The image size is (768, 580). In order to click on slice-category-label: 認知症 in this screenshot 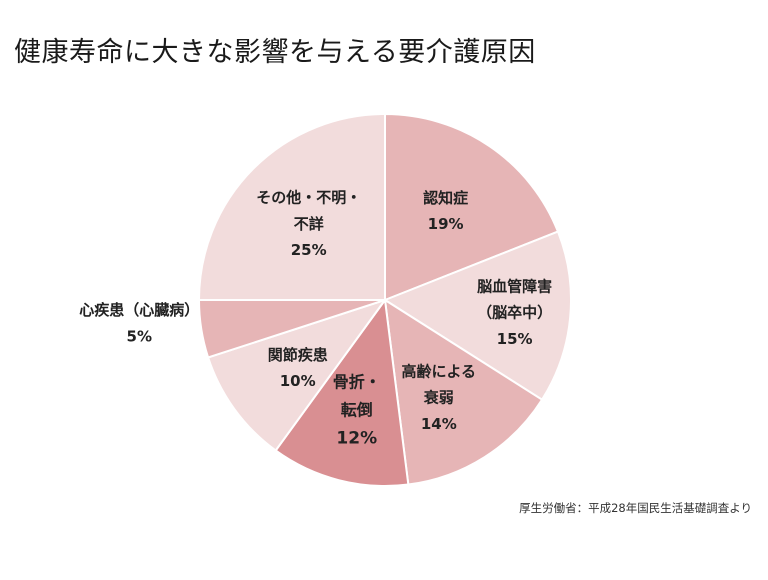, I will do `click(445, 198)`.